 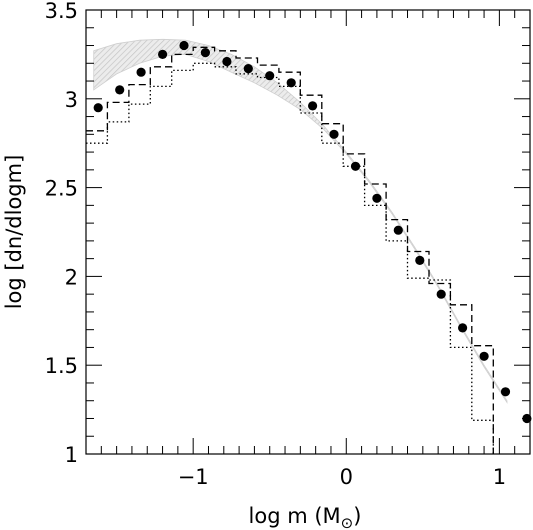 I want to click on y-tick-label: 2, so click(x=71, y=277).